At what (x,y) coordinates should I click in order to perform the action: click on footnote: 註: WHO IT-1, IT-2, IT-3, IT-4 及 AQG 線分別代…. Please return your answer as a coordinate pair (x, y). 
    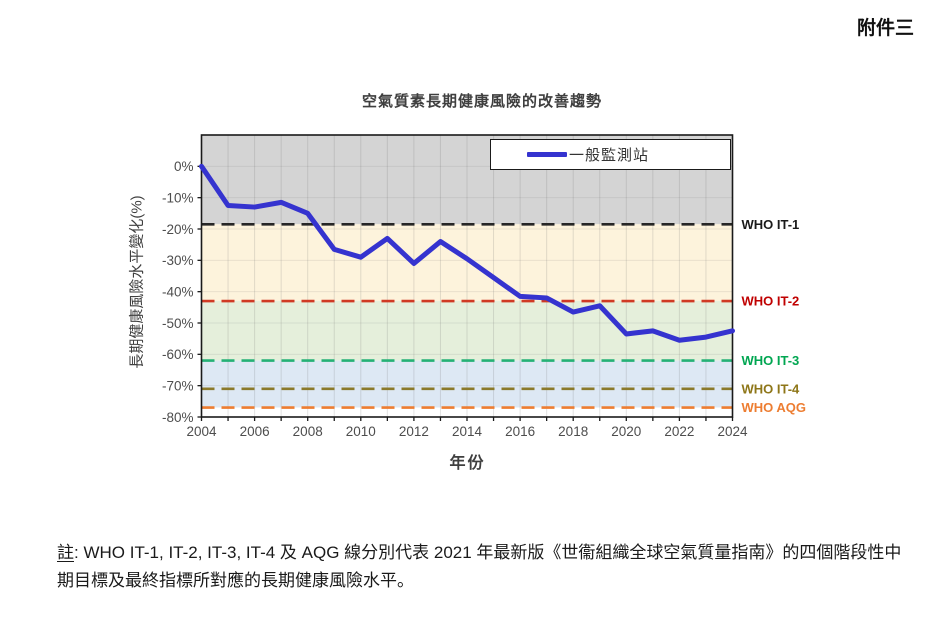
    Looking at the image, I should click on (481, 566).